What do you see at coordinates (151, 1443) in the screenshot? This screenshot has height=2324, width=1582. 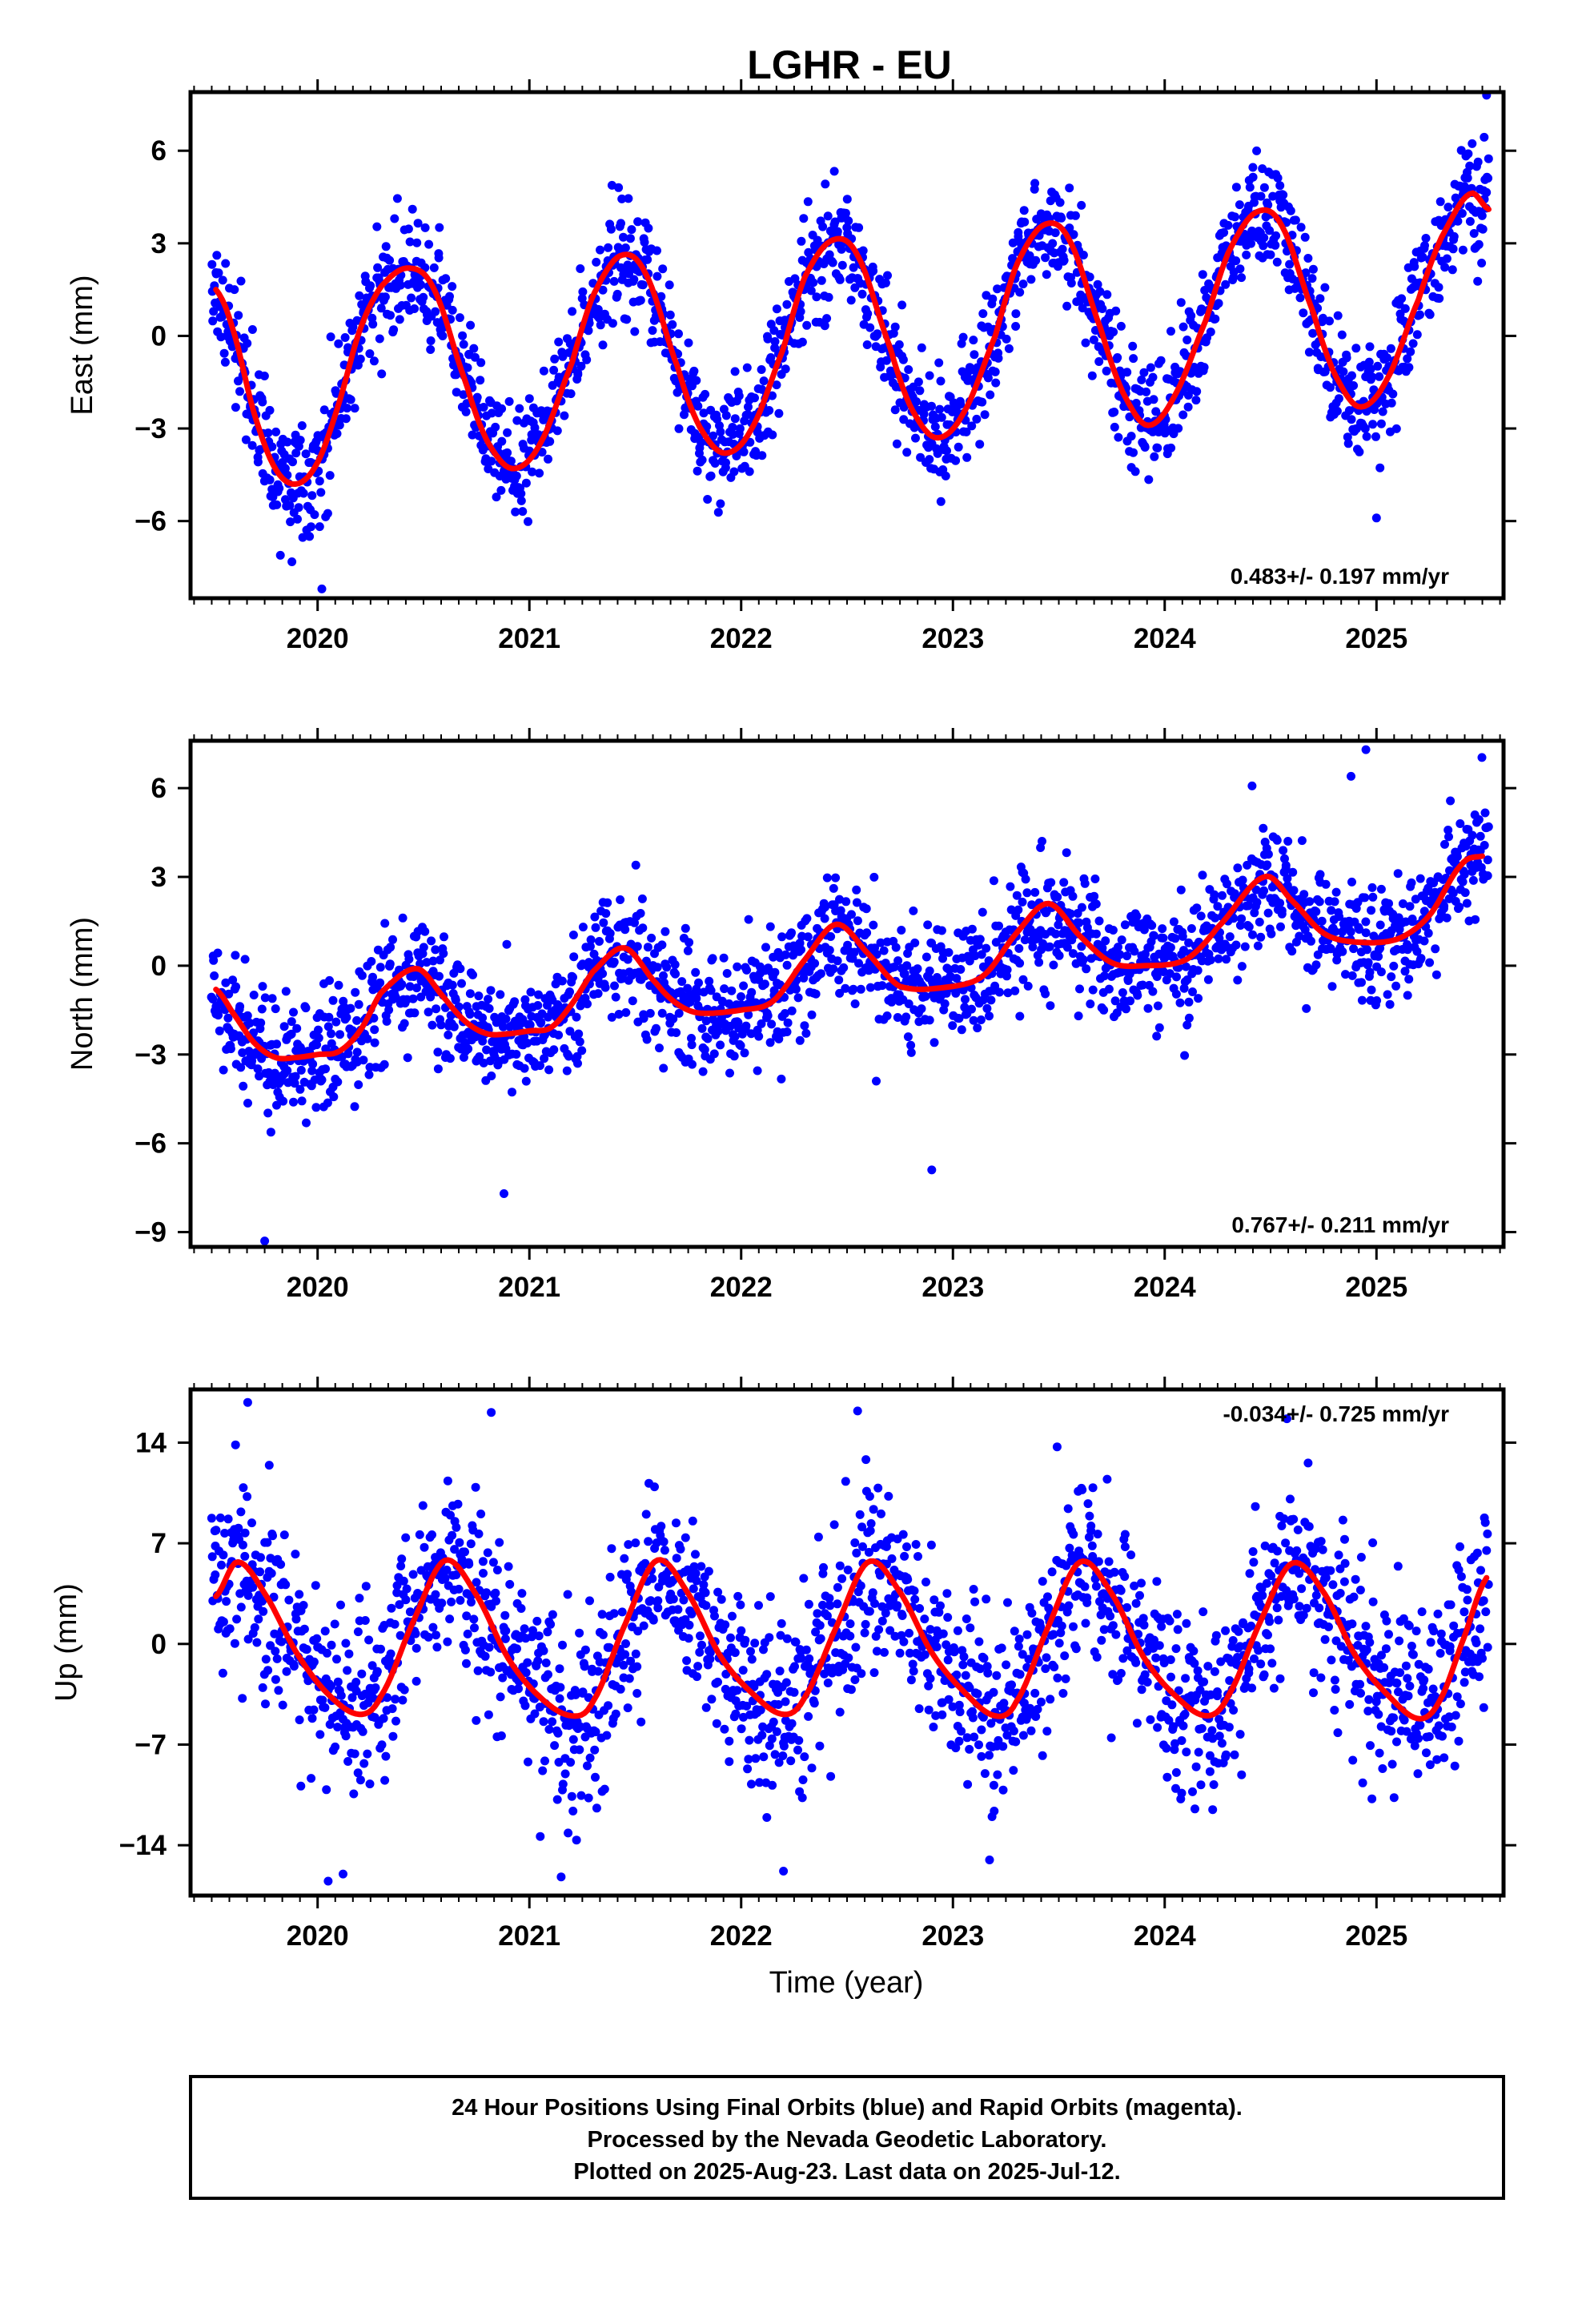 I see `y-tick-label: 14` at bounding box center [151, 1443].